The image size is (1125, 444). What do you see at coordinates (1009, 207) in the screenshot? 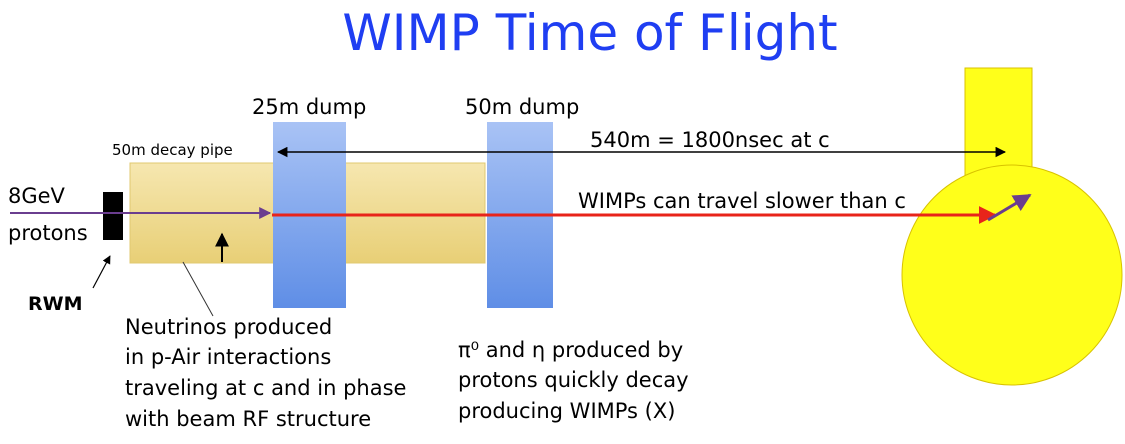
I see `scatter-arrow` at bounding box center [1009, 207].